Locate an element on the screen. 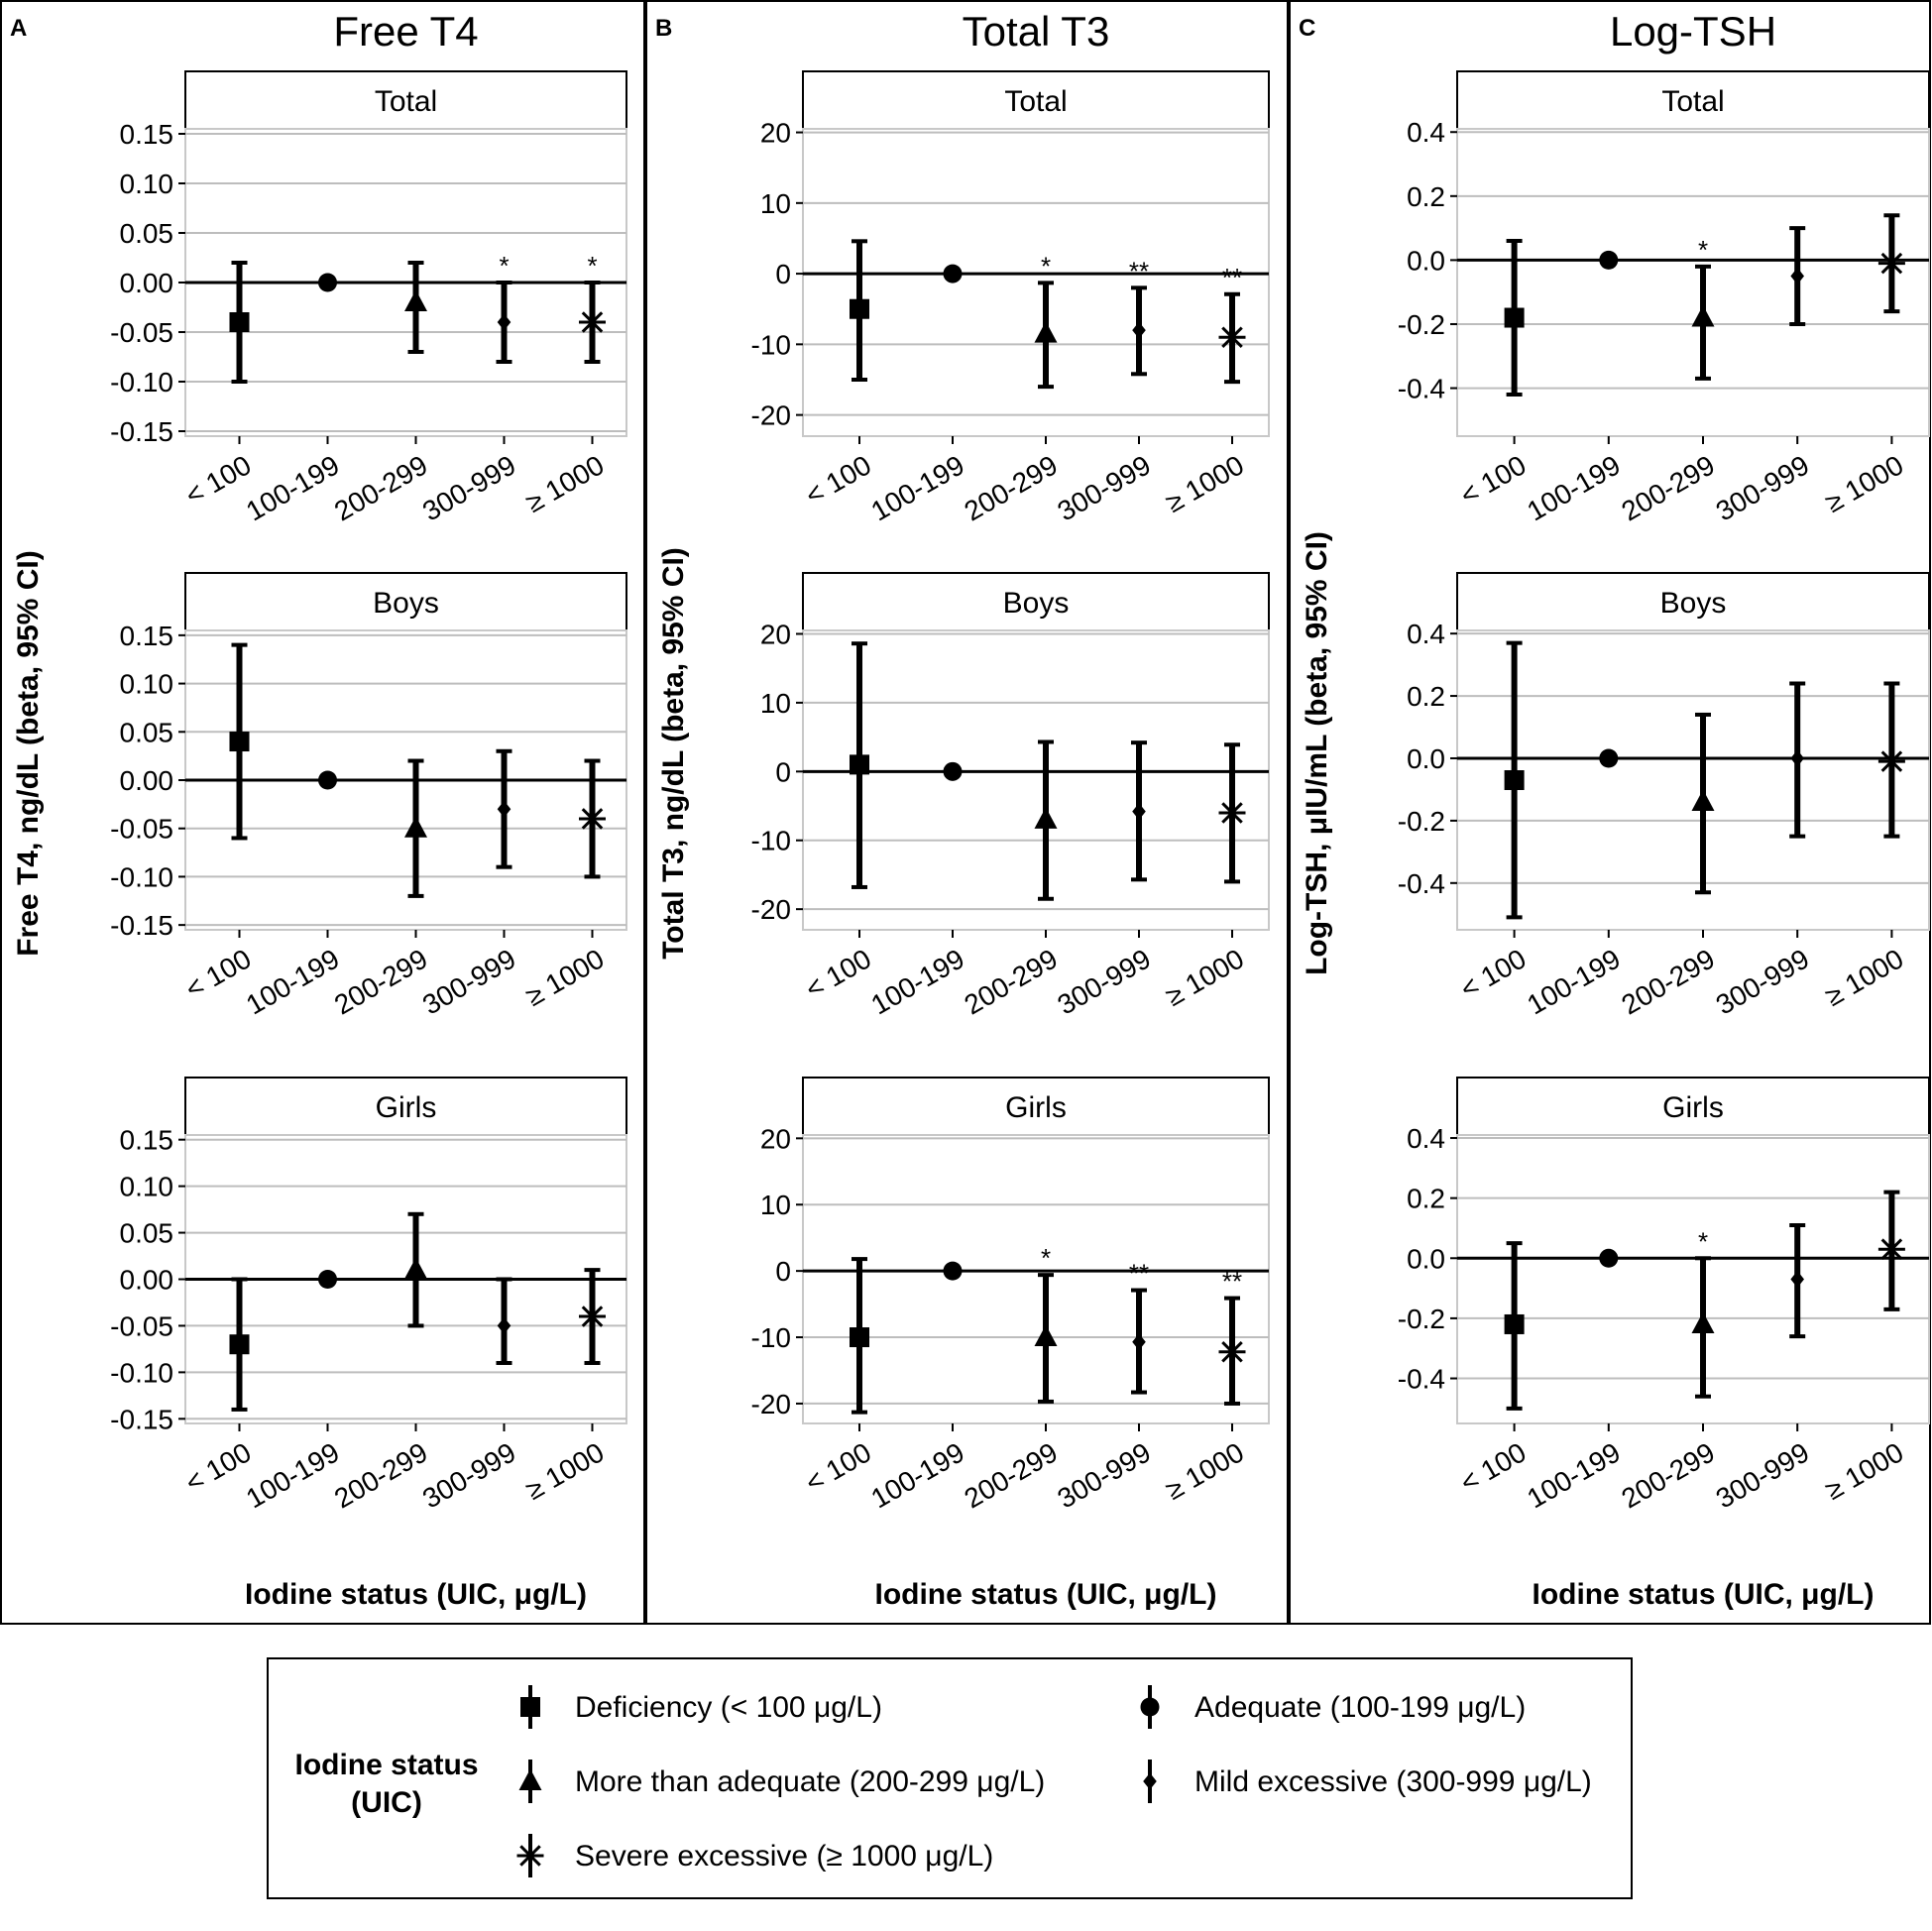 This screenshot has height=1931, width=1932. legend-label: Deficiency (< 100 μg/L) is located at coordinates (728, 1707).